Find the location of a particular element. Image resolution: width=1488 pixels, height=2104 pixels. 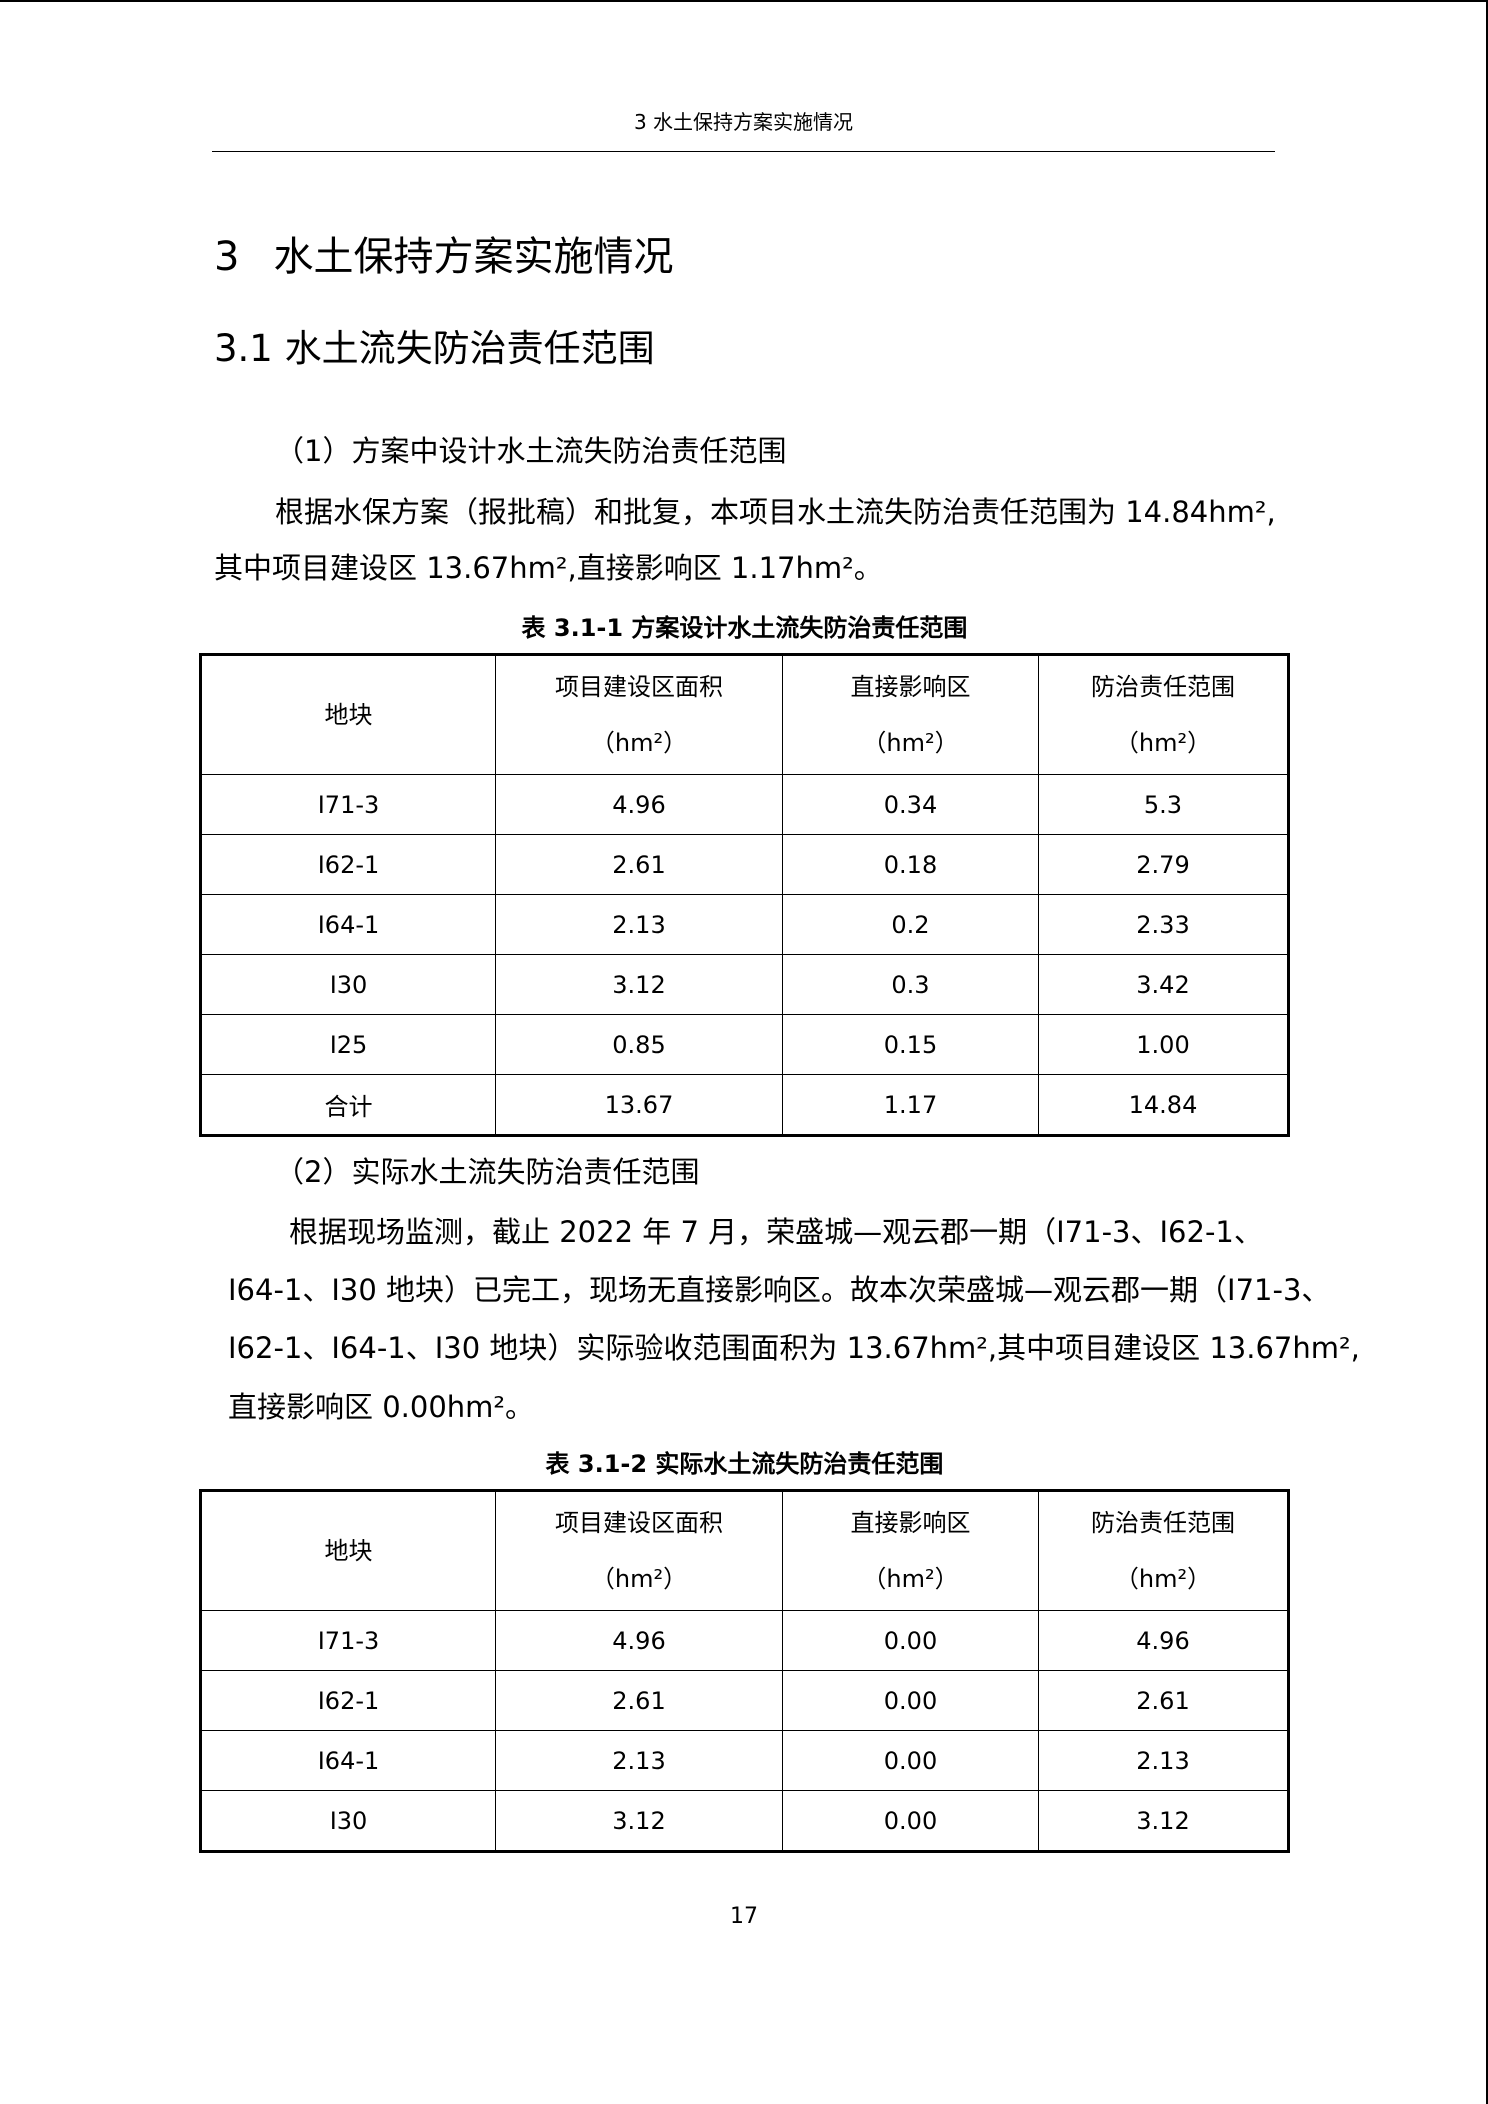

table-cell: 2.33 is located at coordinates (1163, 924).